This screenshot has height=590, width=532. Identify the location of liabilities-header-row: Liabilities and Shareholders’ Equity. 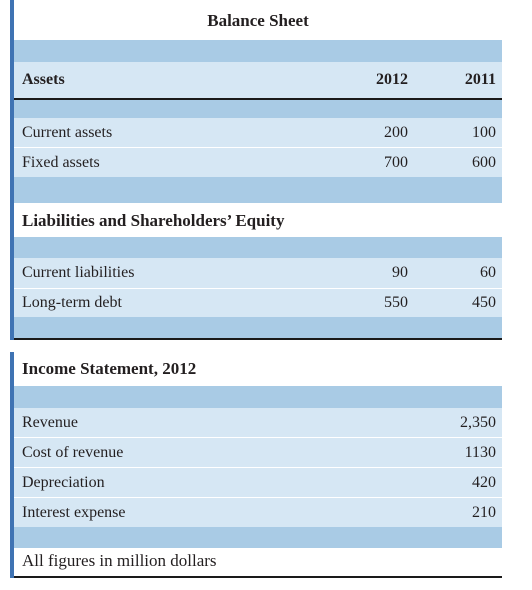
(258, 220).